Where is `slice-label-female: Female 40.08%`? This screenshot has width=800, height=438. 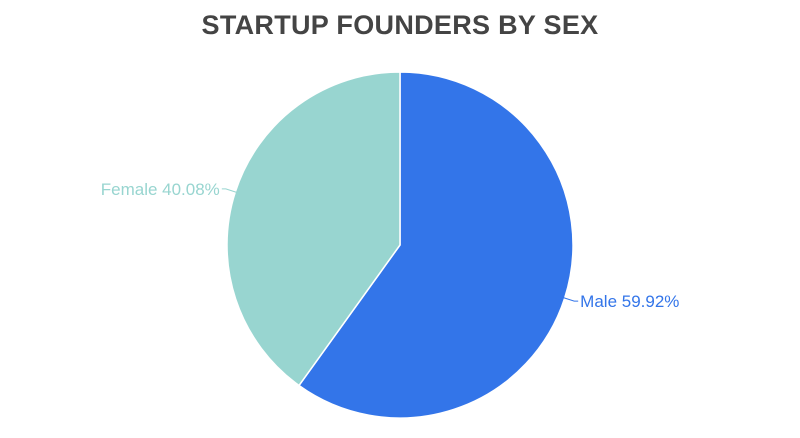 slice-label-female: Female 40.08% is located at coordinates (160, 189).